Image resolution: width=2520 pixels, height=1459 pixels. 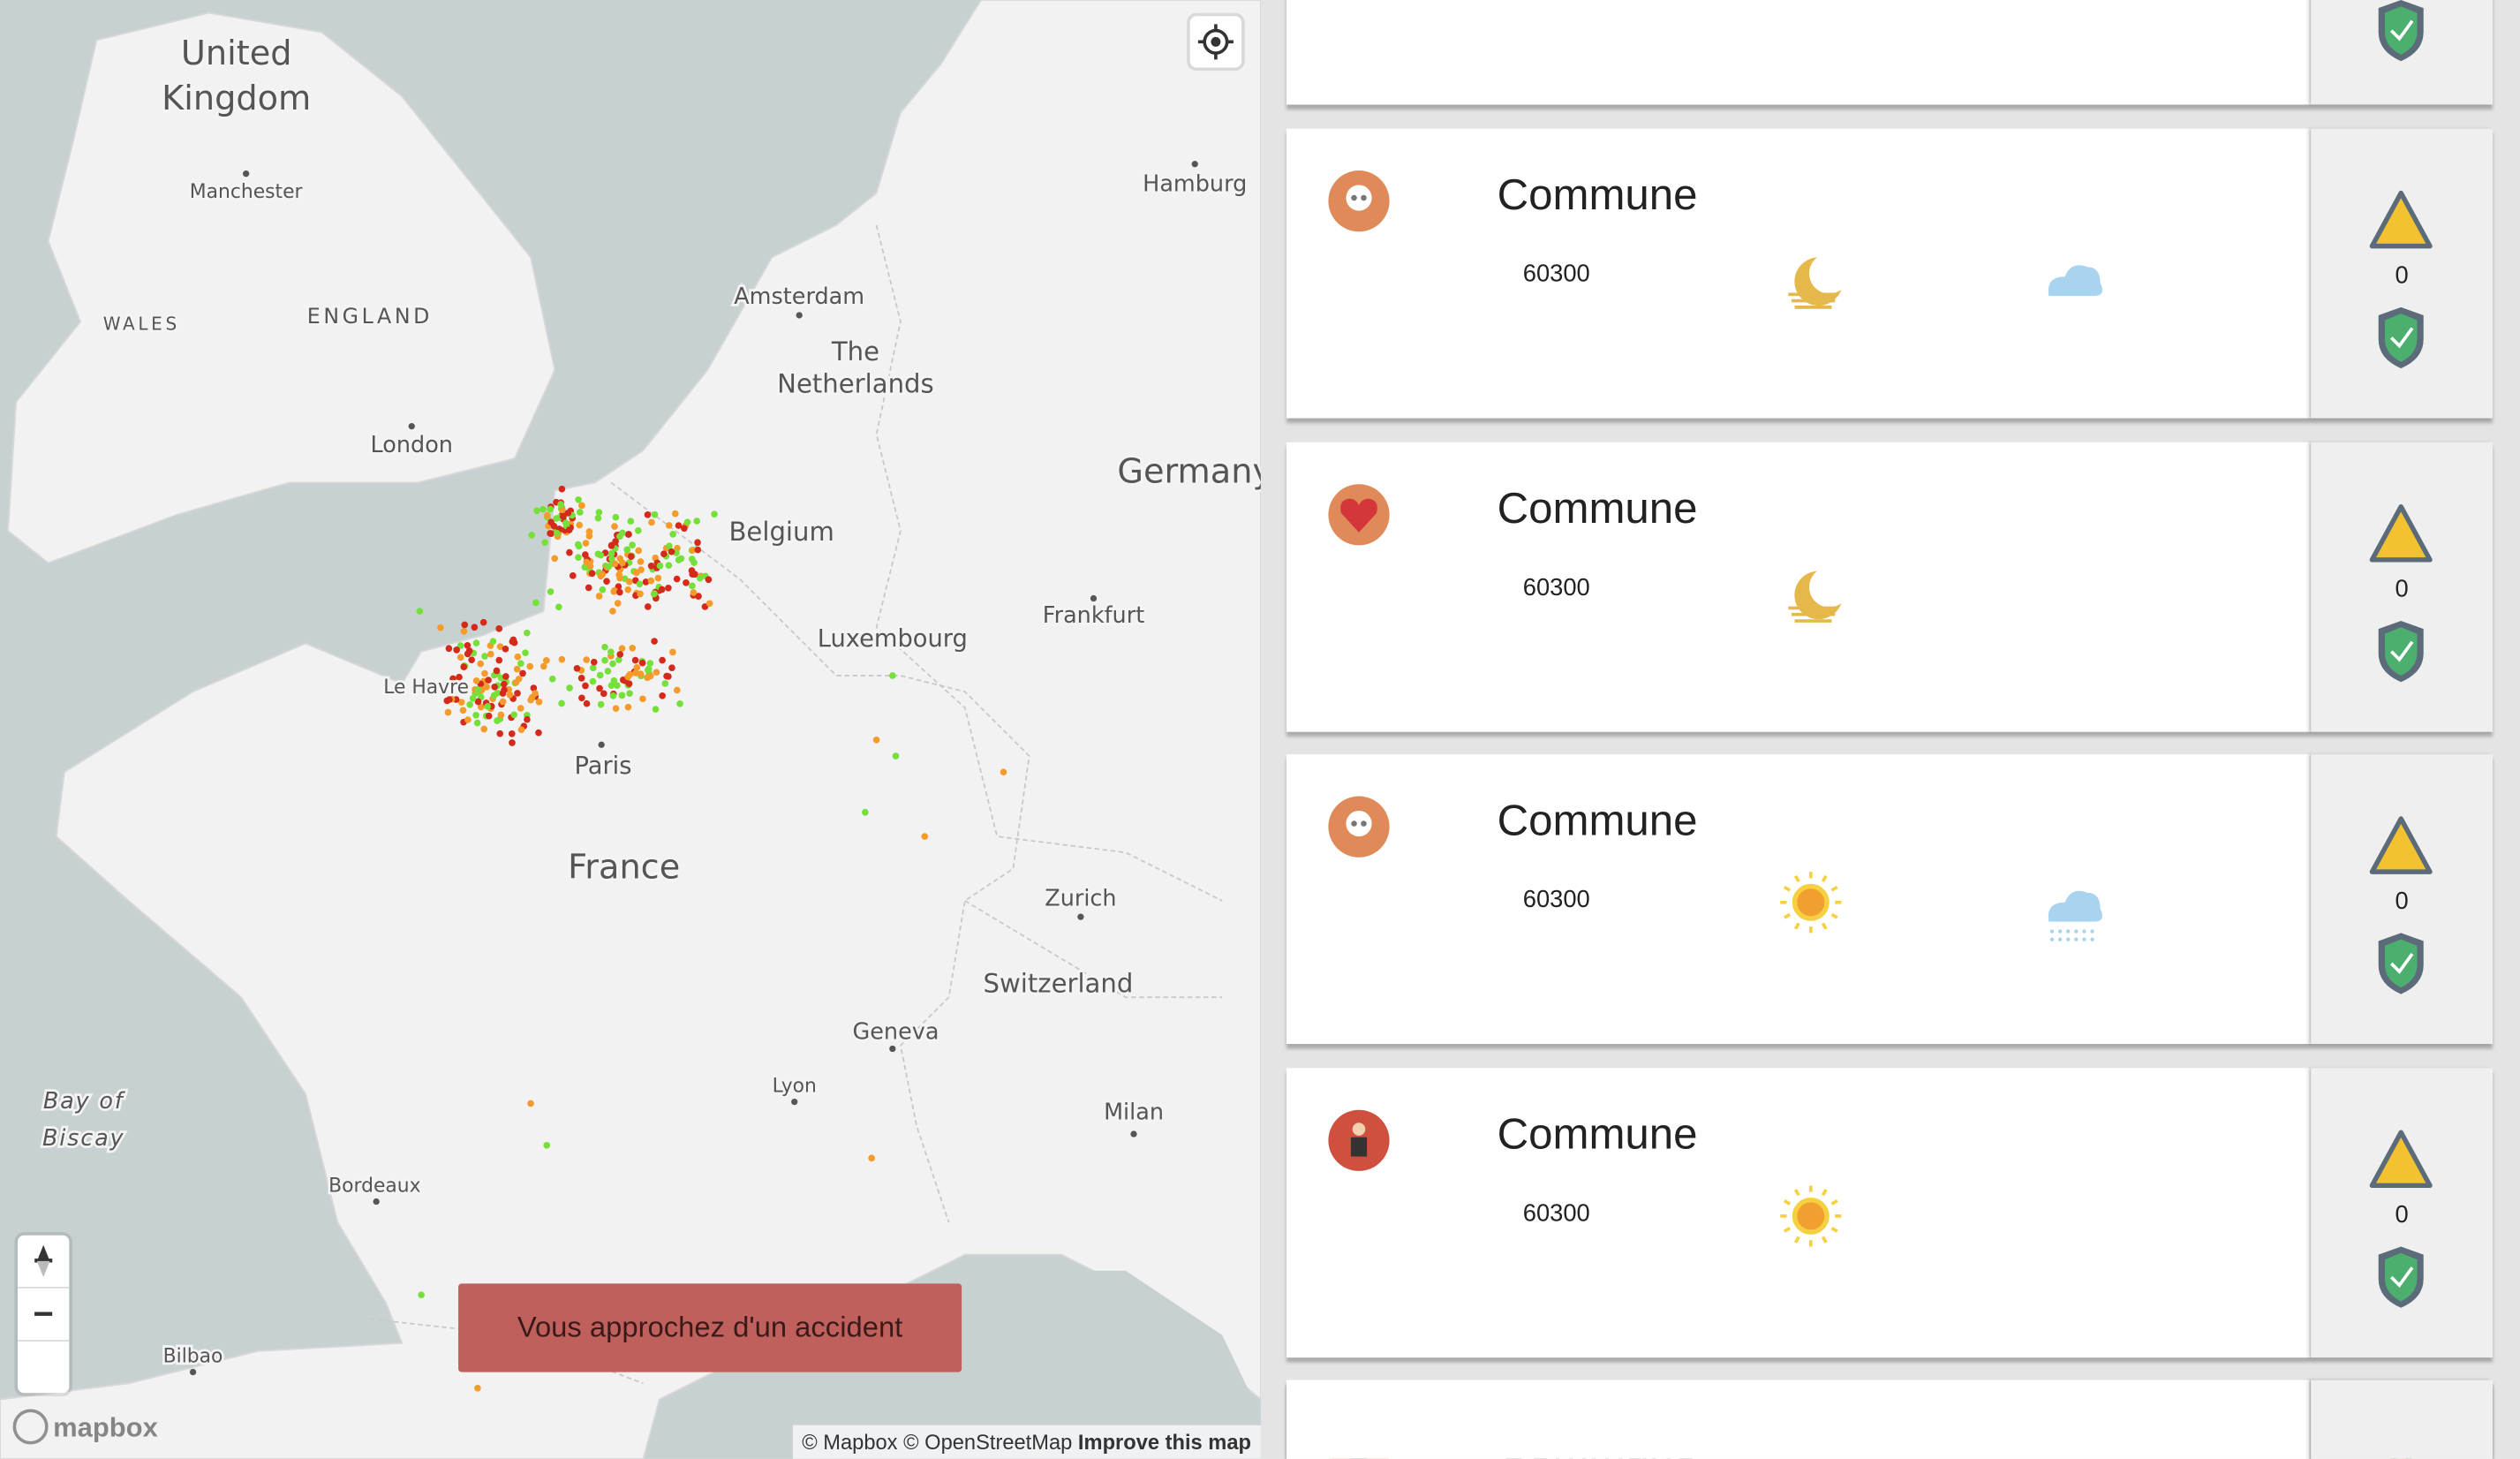 I want to click on map-label: Bordeaux, so click(x=374, y=1187).